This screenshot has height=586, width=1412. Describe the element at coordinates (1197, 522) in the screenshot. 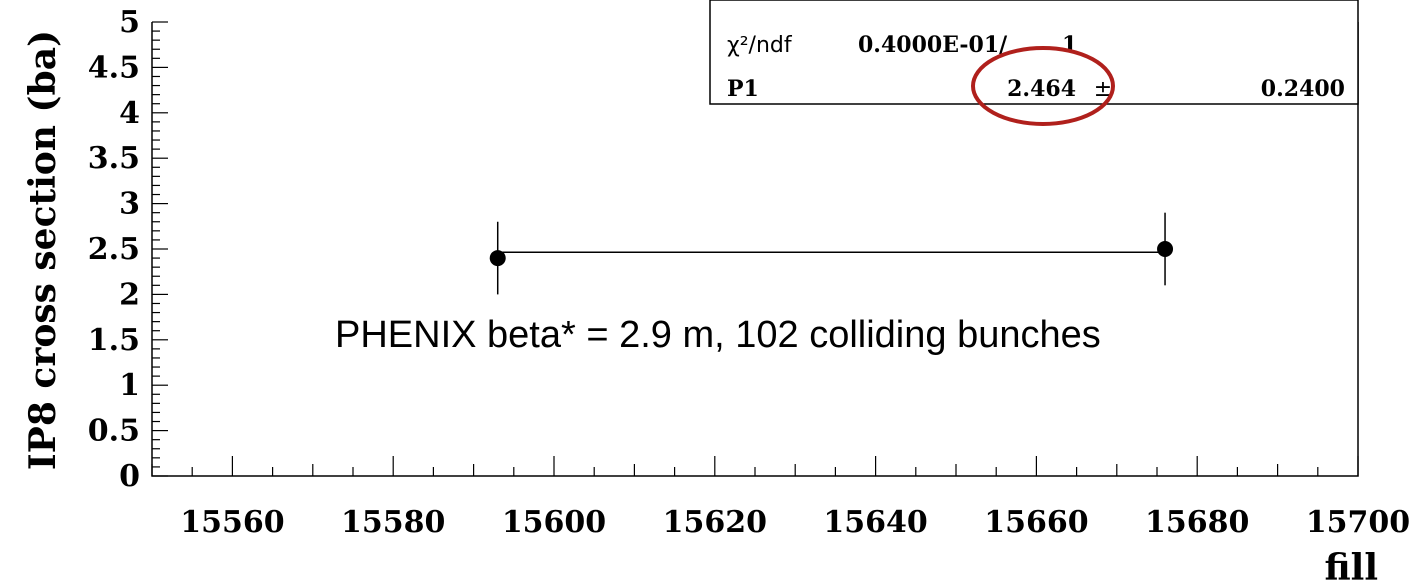

I see `x-tick-label: 15680` at that location.